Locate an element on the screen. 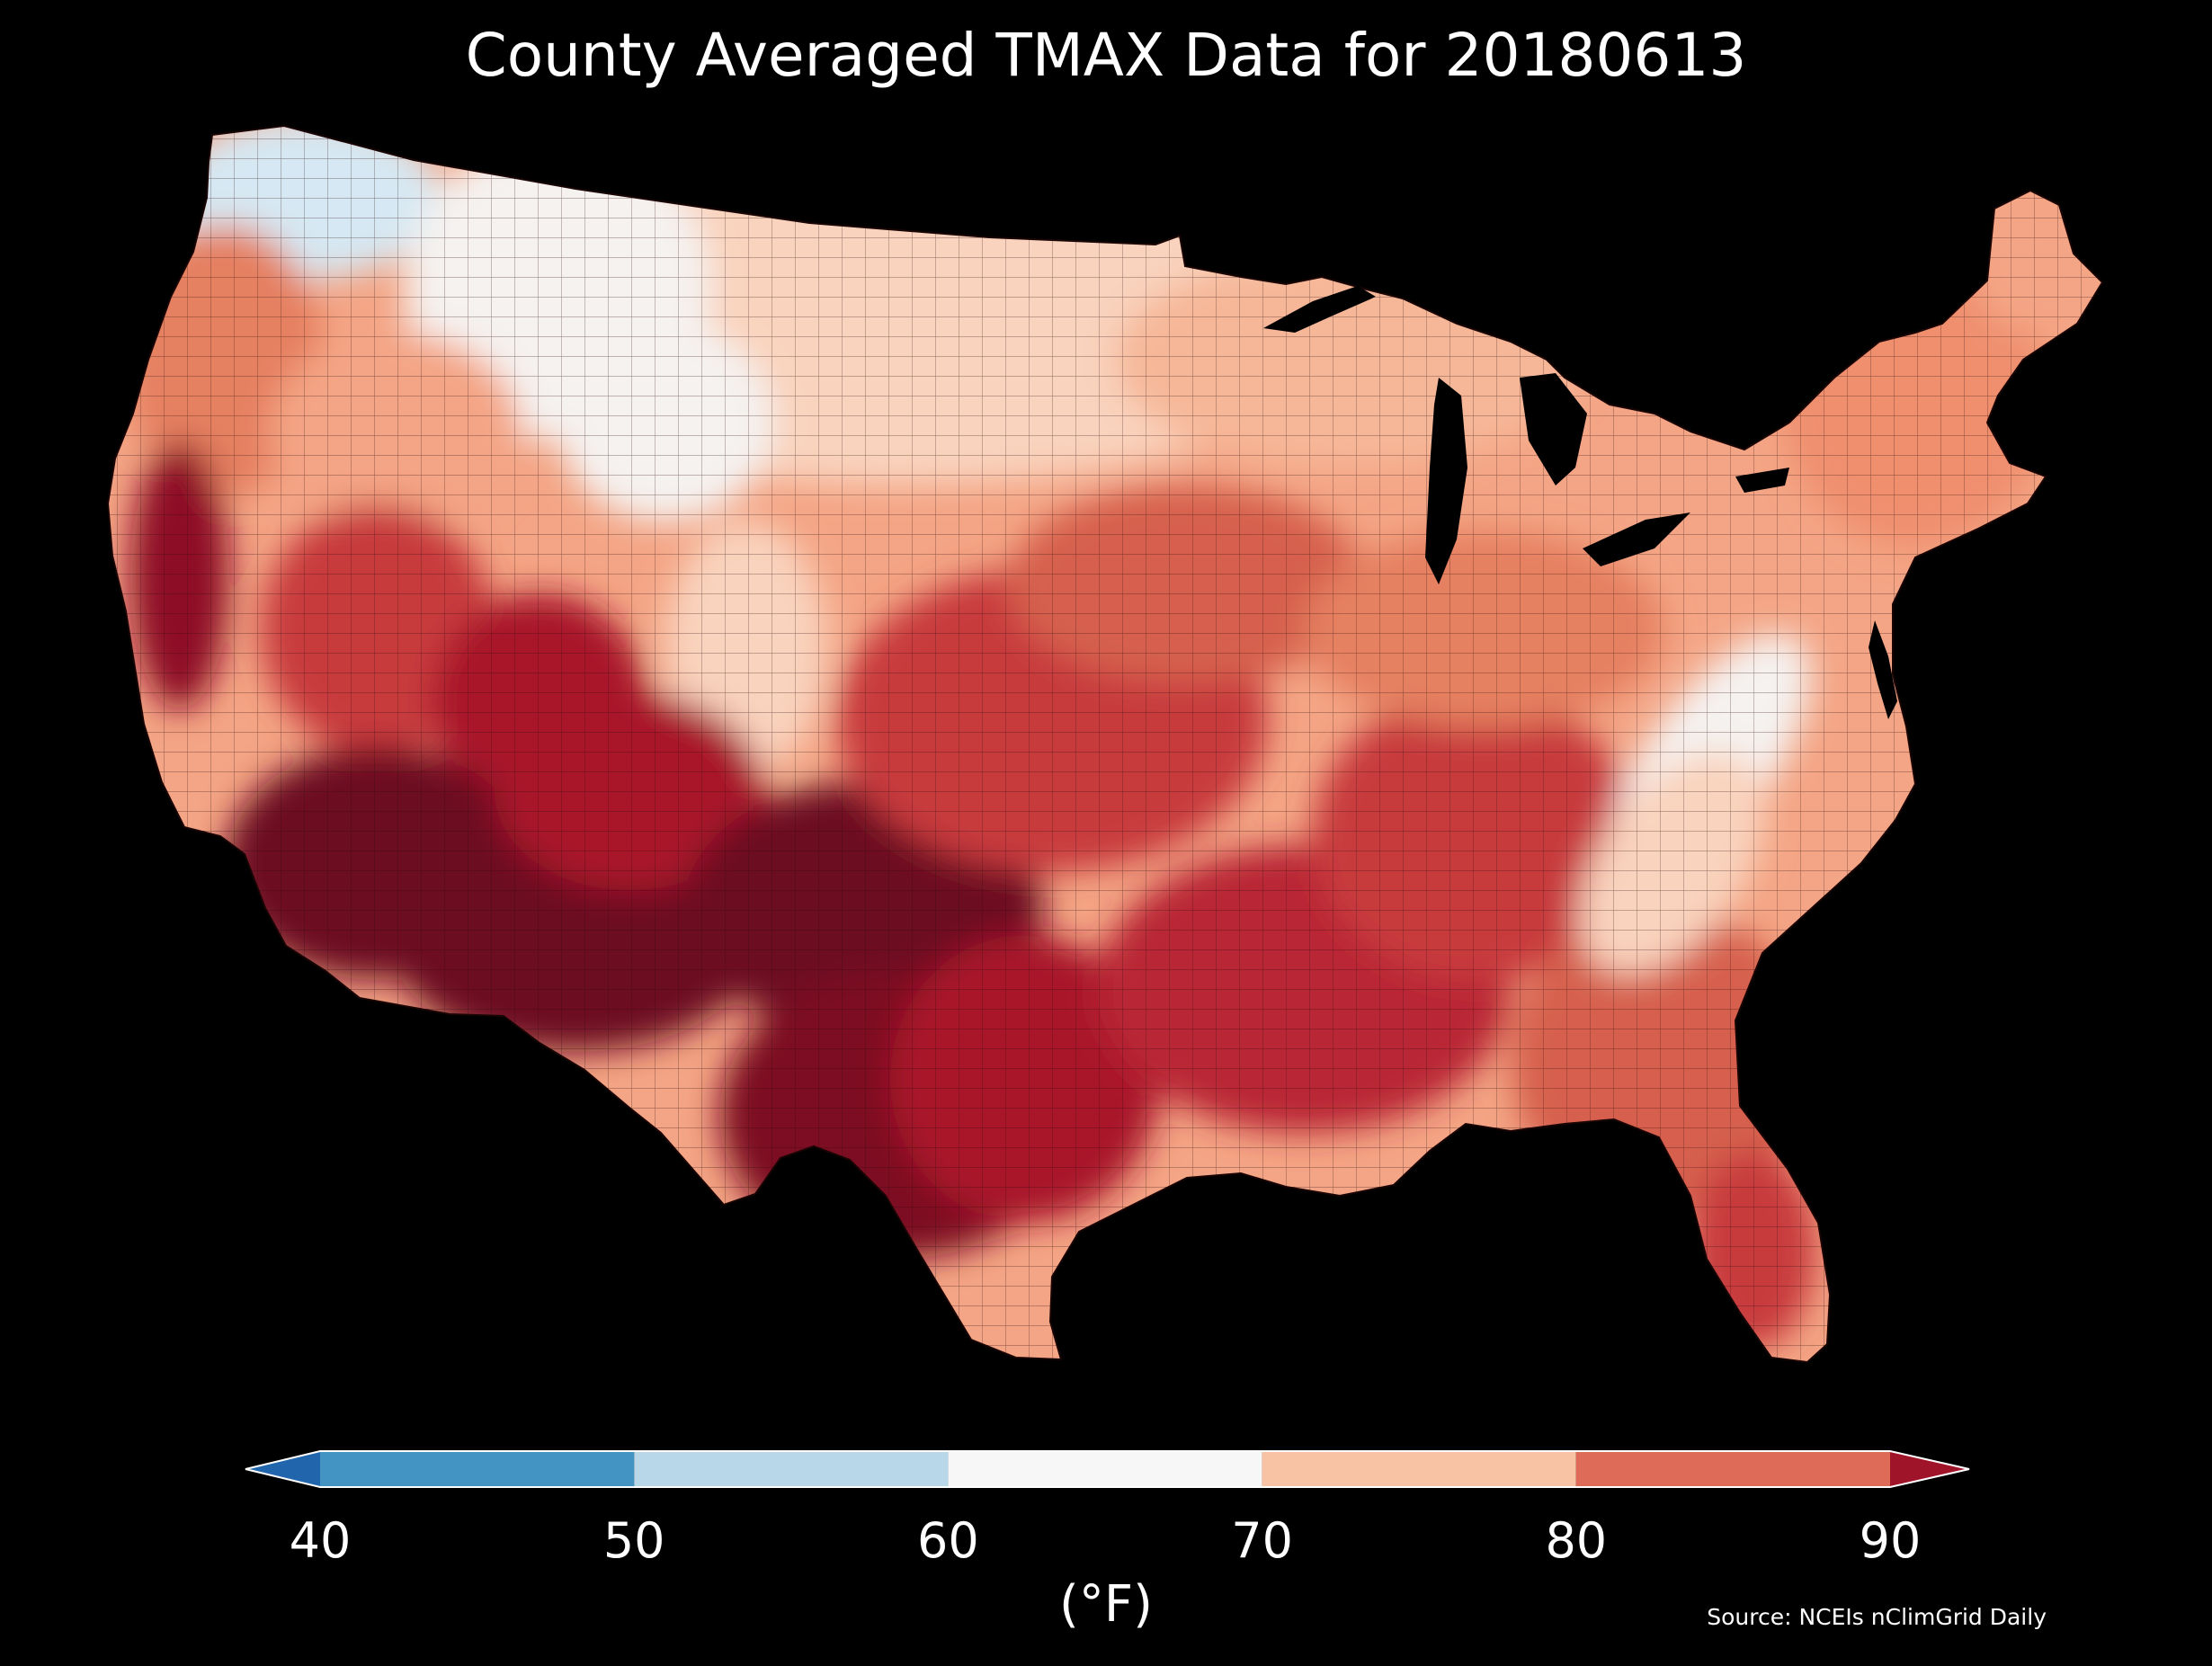  colorbar-tick-70: 70 is located at coordinates (1262, 1540).